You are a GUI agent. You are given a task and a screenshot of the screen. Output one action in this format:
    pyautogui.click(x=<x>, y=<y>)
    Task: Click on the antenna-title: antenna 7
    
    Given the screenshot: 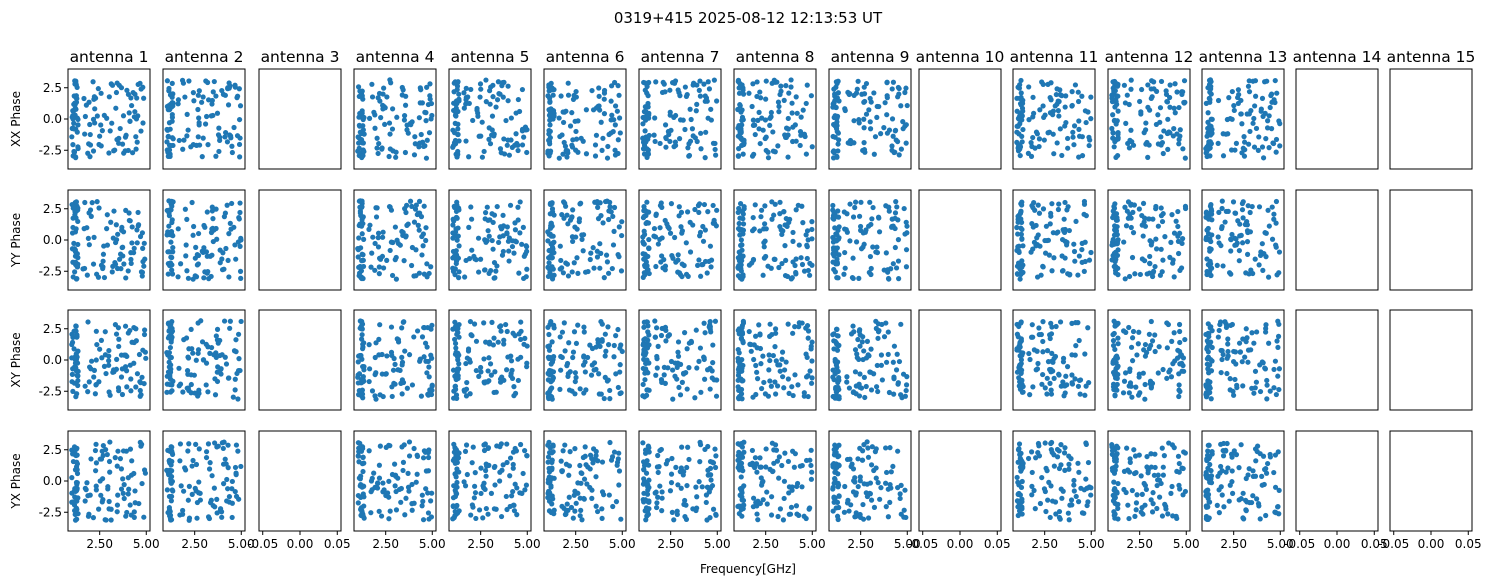 What is the action you would take?
    pyautogui.click(x=680, y=57)
    